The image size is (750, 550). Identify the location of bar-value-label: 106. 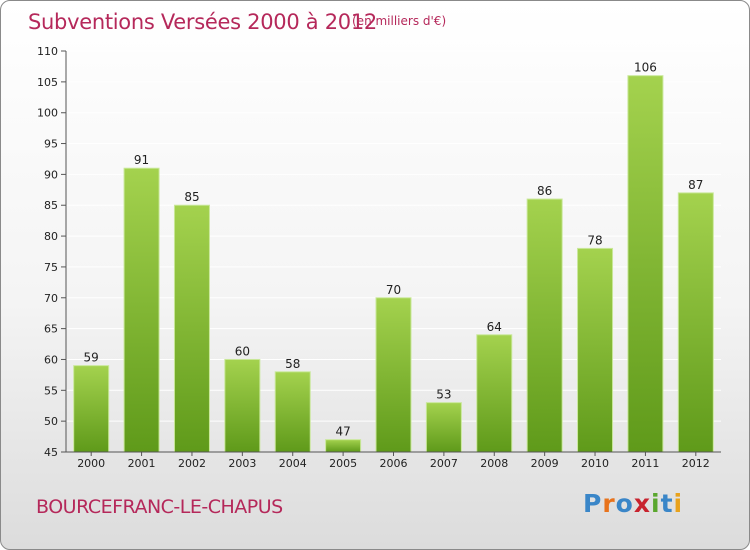
(645, 68).